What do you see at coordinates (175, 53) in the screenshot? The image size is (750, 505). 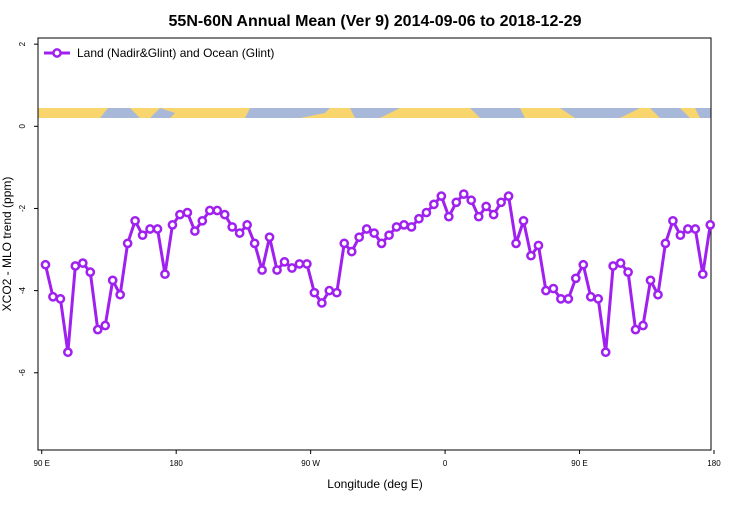 I see `legend-label: Land (Nadir&Glint) and Ocean (Glint)` at bounding box center [175, 53].